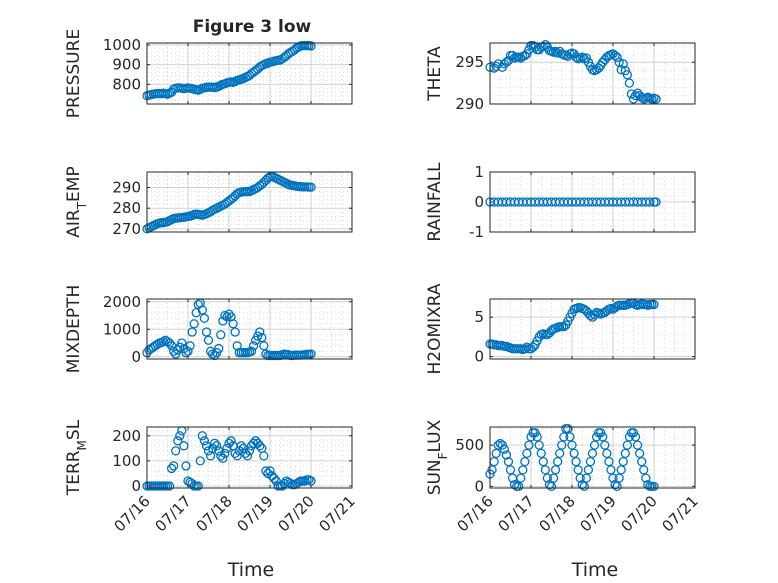 The image size is (778, 583). What do you see at coordinates (74, 429) in the screenshot?
I see `y-axis-label-rest: SL` at bounding box center [74, 429].